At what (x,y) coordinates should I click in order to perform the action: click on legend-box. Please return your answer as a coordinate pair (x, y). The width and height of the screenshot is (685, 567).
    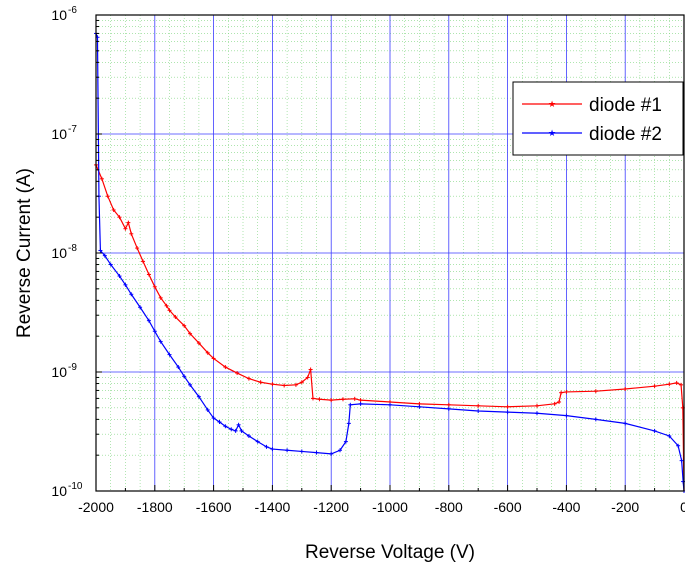
    Looking at the image, I should click on (598, 118).